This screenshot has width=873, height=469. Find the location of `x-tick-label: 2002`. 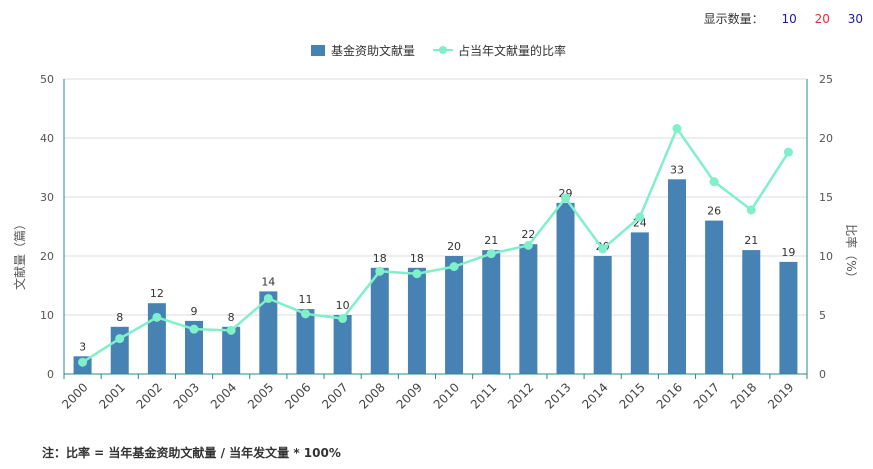

x-tick-label: 2002 is located at coordinates (148, 395).